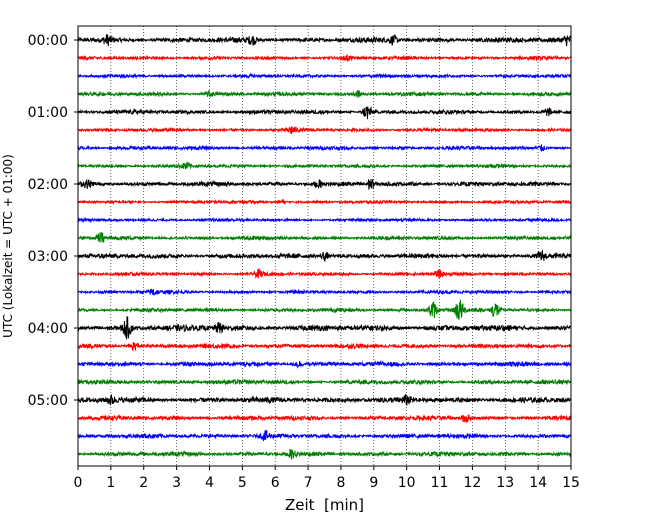  I want to click on x-tick-label: 5, so click(242, 483).